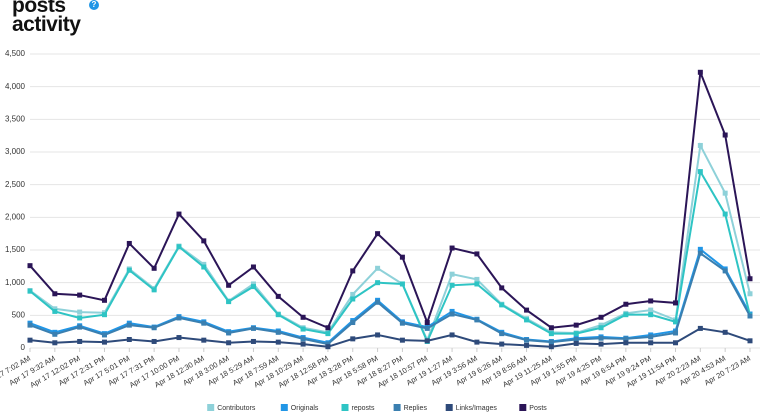  I want to click on y-tick-label: 1,500, so click(15, 249).